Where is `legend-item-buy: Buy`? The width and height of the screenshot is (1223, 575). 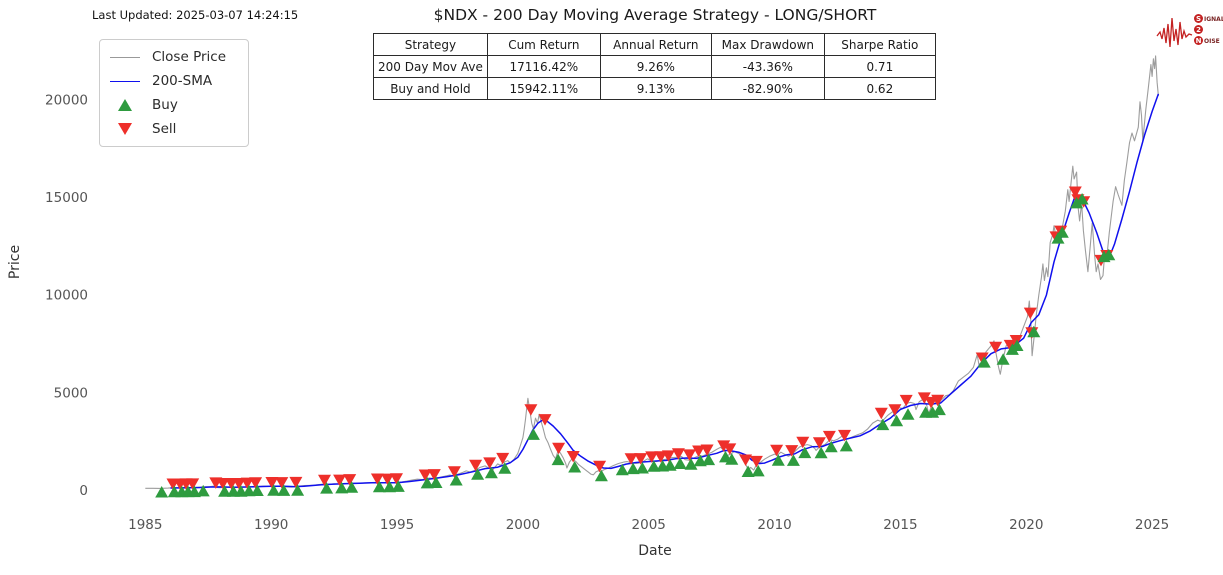
legend-item-buy: Buy is located at coordinates (174, 105).